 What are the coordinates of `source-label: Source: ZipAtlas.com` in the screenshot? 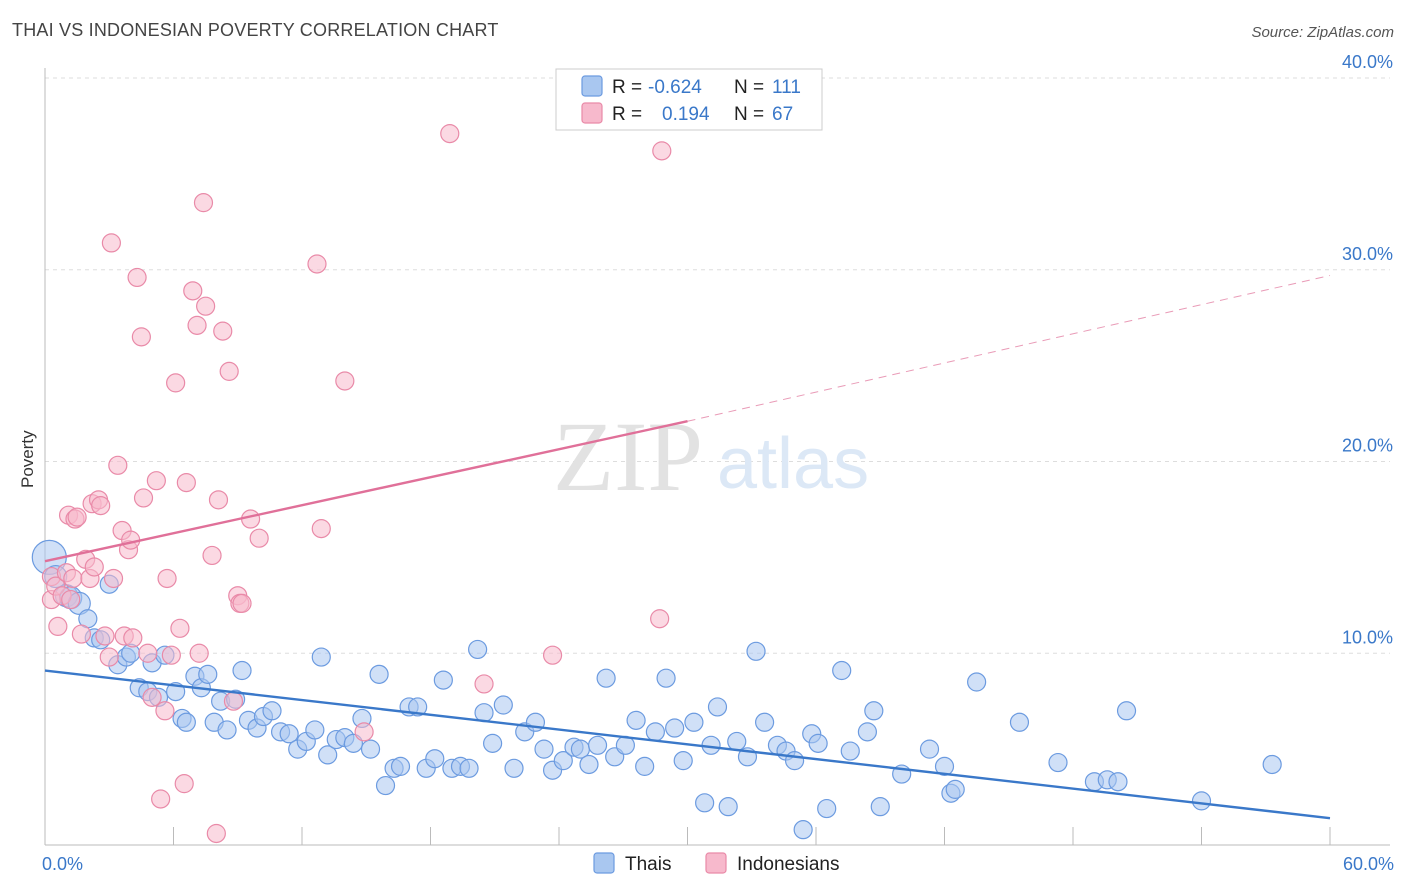 It's located at (1322, 32).